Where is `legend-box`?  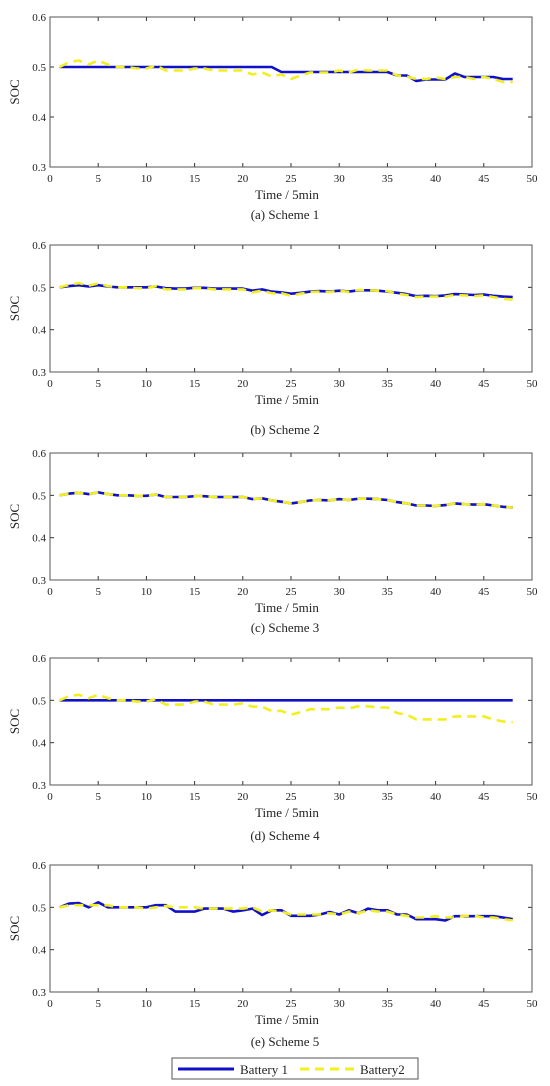 legend-box is located at coordinates (295, 1068).